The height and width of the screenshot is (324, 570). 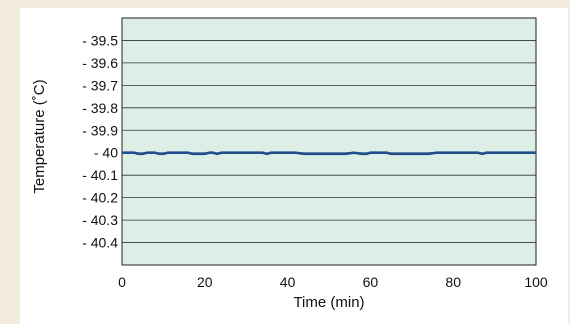 I want to click on x-tick-label: 80, so click(x=453, y=282).